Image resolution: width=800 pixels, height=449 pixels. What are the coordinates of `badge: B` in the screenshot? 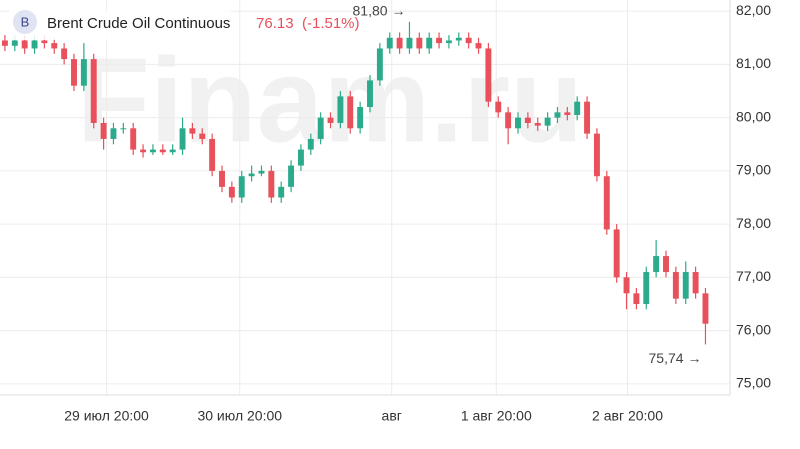 It's located at (25, 21).